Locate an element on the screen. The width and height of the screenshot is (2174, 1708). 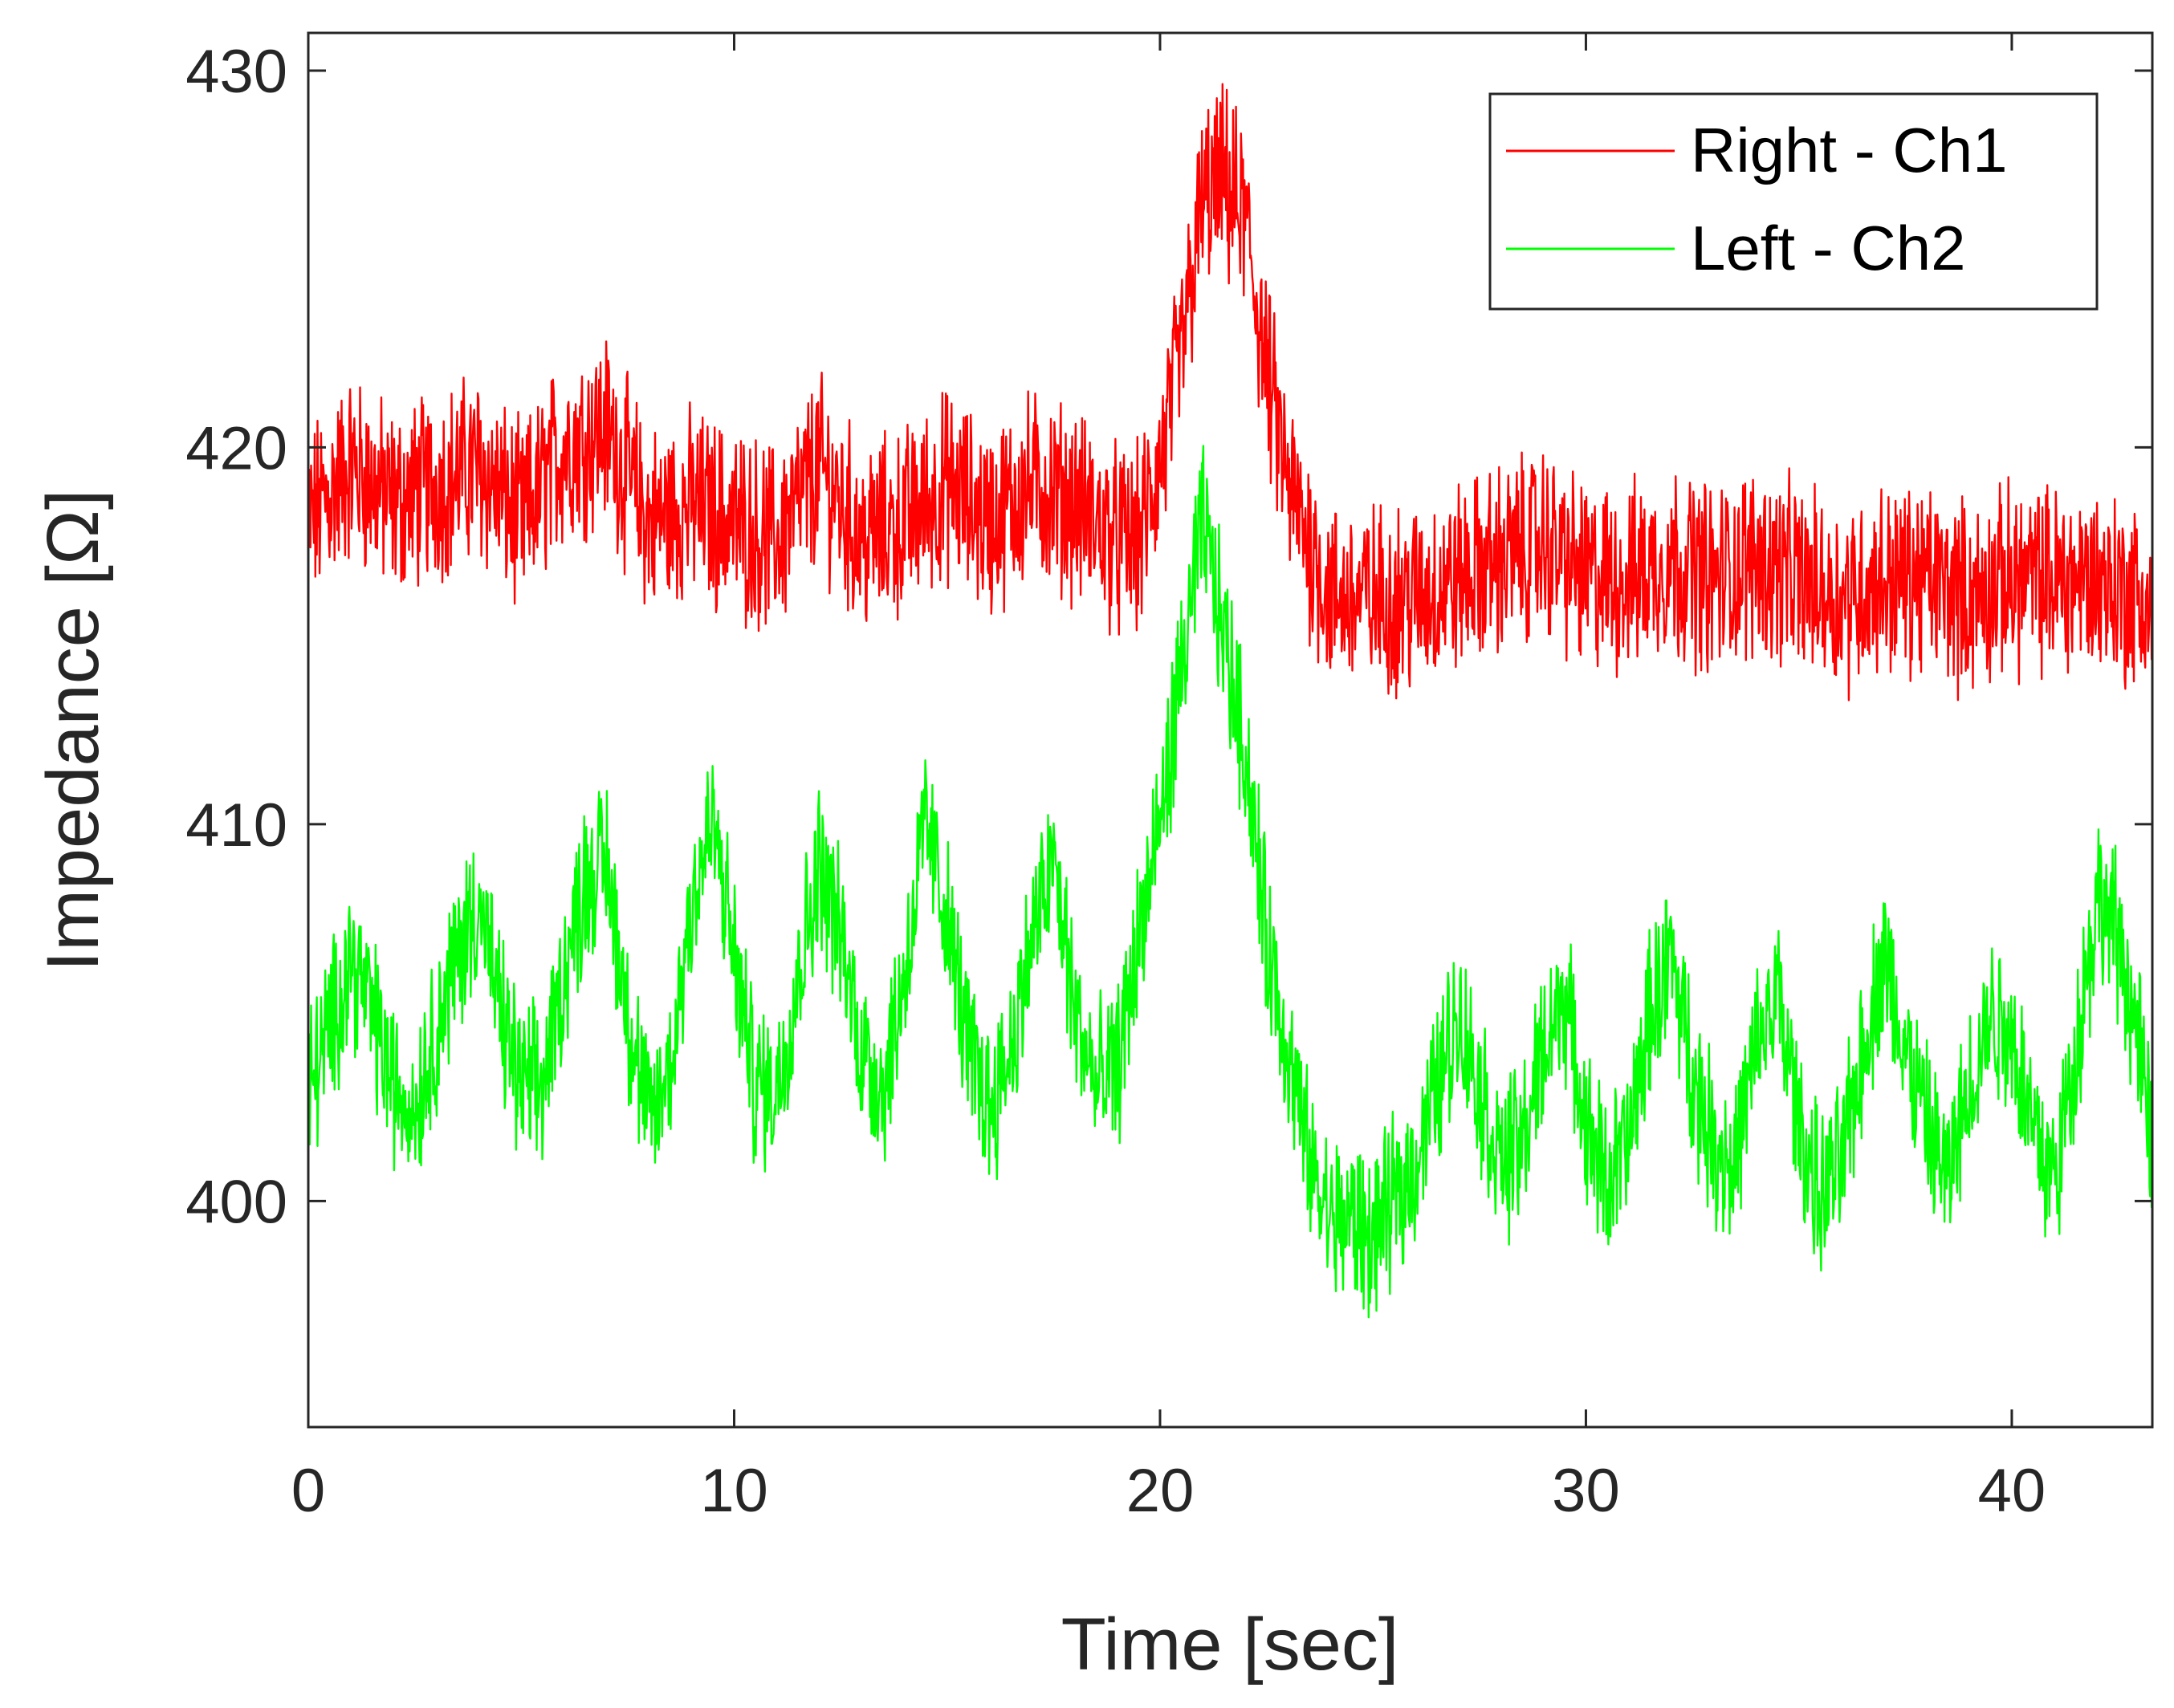
y-tick-label-410: 410 is located at coordinates (236, 826).